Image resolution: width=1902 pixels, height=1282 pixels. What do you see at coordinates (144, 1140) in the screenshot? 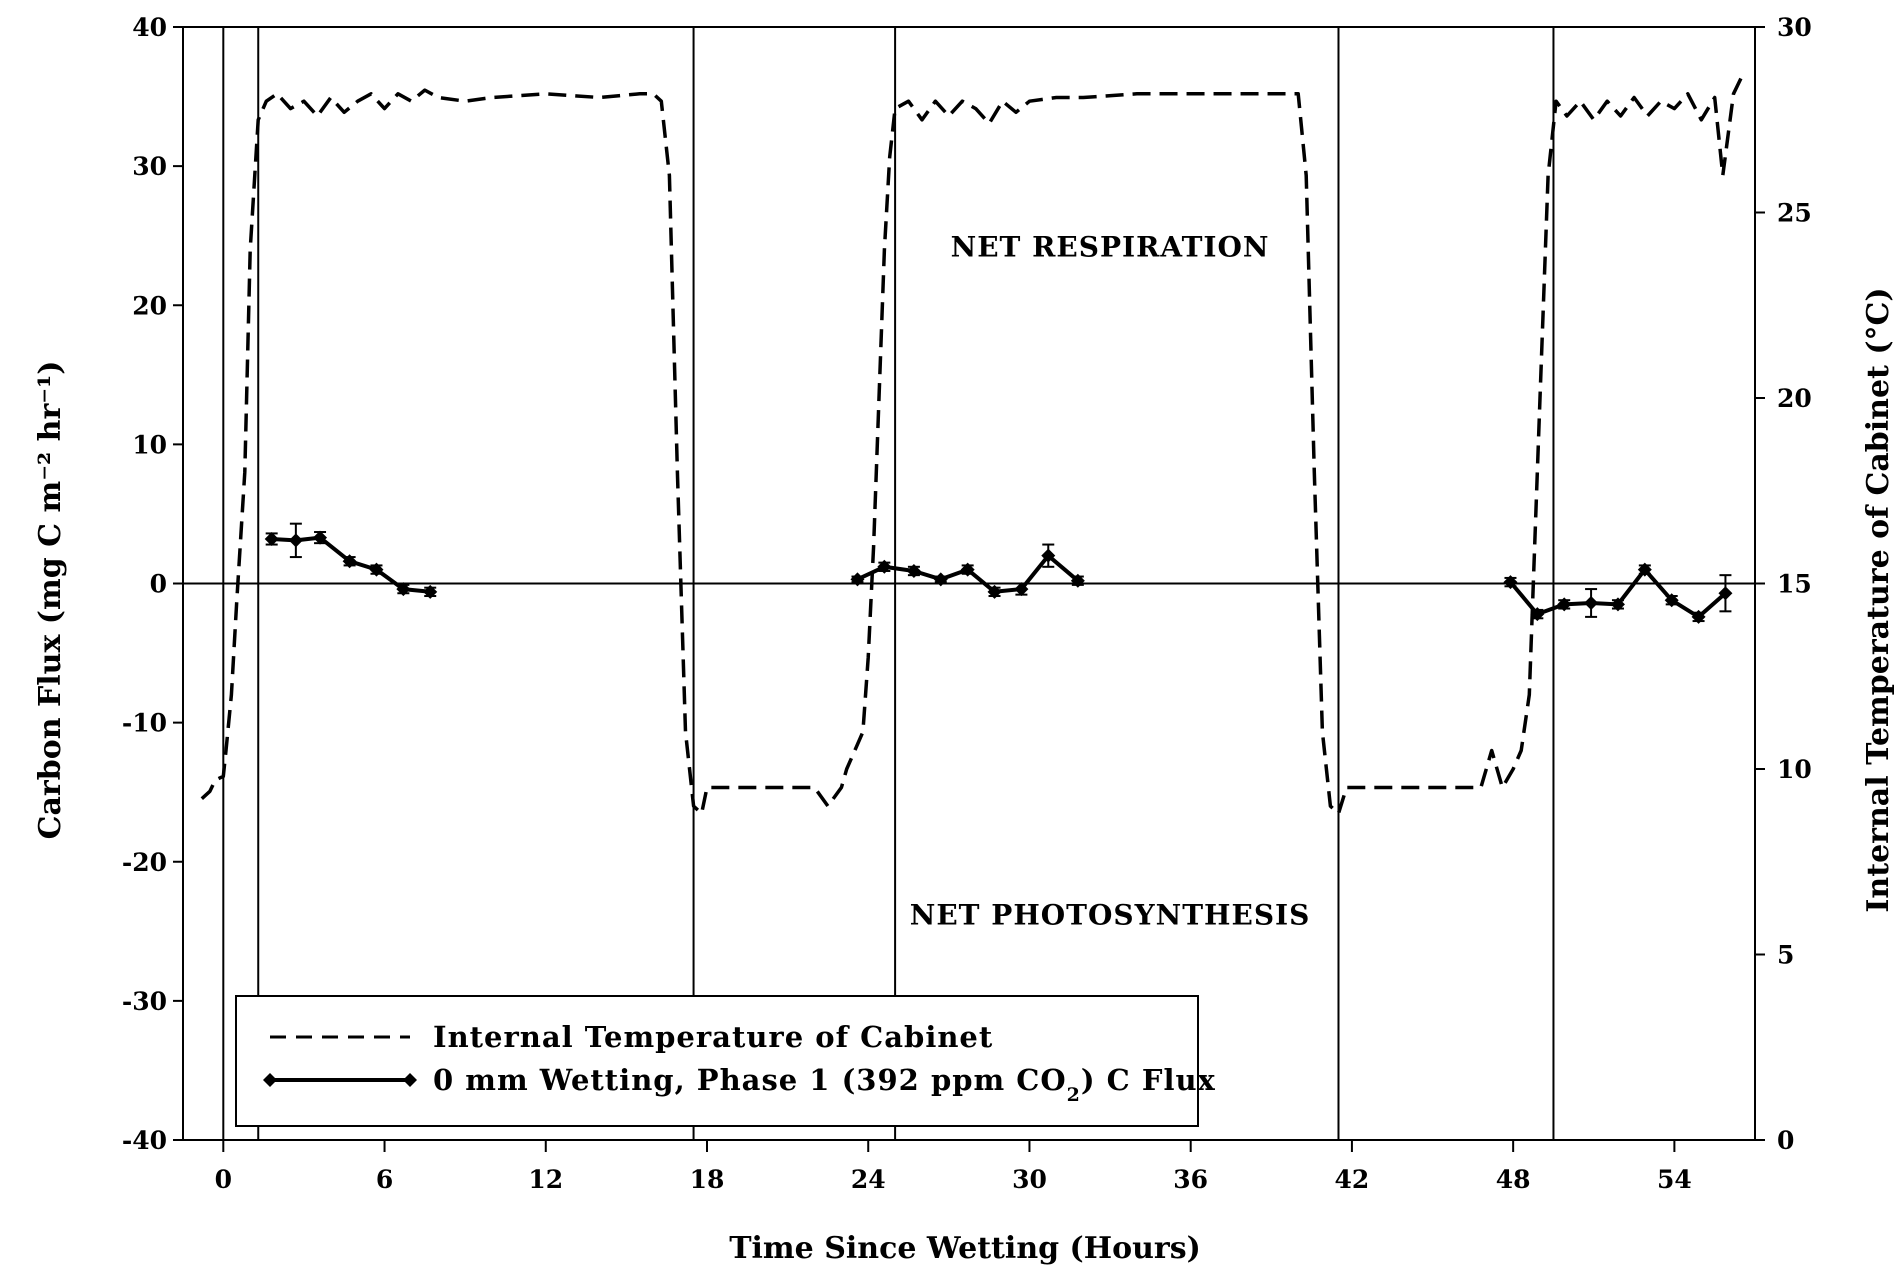
I see `y-tick-label-0: -40` at bounding box center [144, 1140].